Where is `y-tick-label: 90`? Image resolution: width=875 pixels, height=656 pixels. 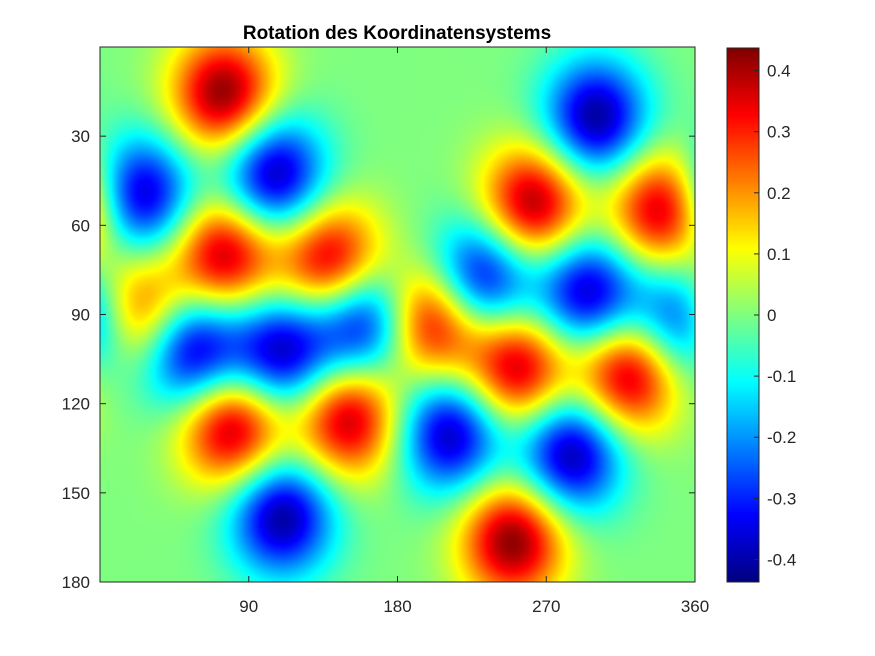 y-tick-label: 90 is located at coordinates (80, 315).